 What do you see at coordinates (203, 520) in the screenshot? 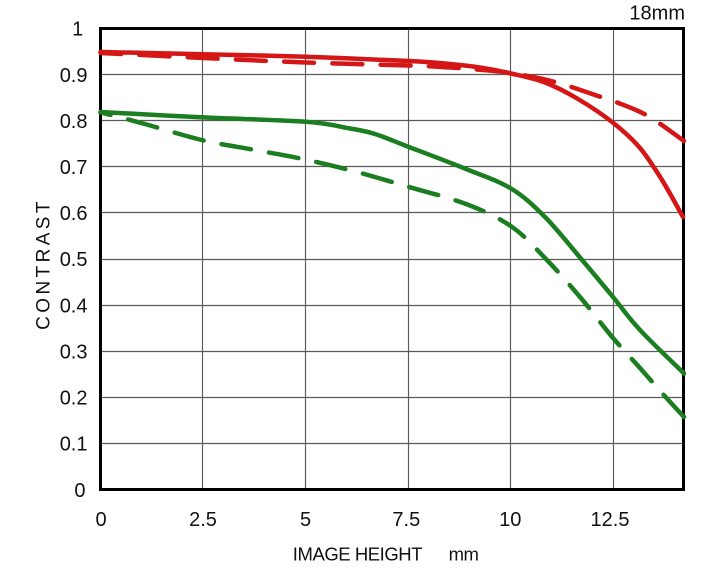
I see `svg-text: 2.5` at bounding box center [203, 520].